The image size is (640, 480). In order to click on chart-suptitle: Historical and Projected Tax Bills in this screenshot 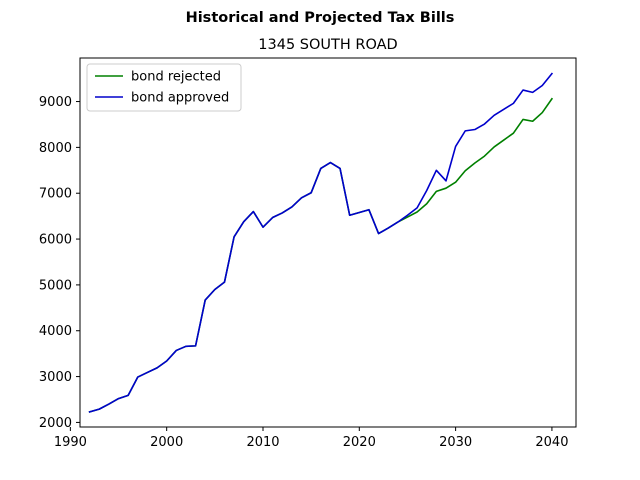, I will do `click(320, 18)`.